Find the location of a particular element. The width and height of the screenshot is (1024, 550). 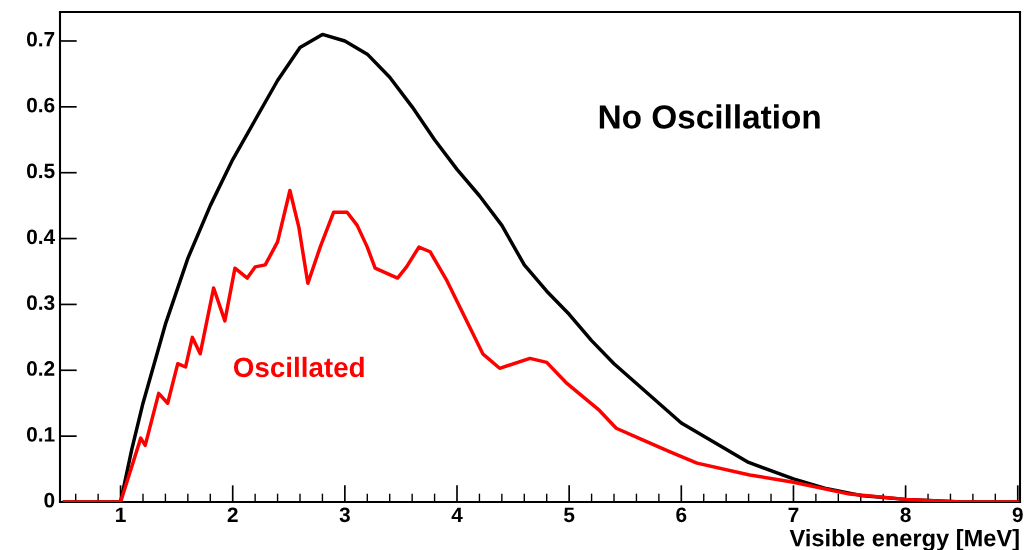

x-tick-label: 2 is located at coordinates (232, 514).